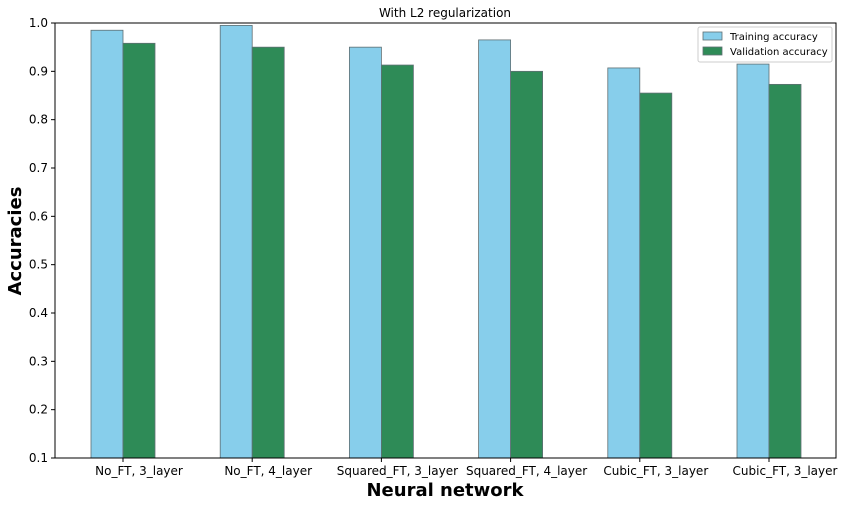 This screenshot has height=507, width=846. Describe the element at coordinates (15, 241) in the screenshot. I see `y-axis-title: Accuracies` at that location.